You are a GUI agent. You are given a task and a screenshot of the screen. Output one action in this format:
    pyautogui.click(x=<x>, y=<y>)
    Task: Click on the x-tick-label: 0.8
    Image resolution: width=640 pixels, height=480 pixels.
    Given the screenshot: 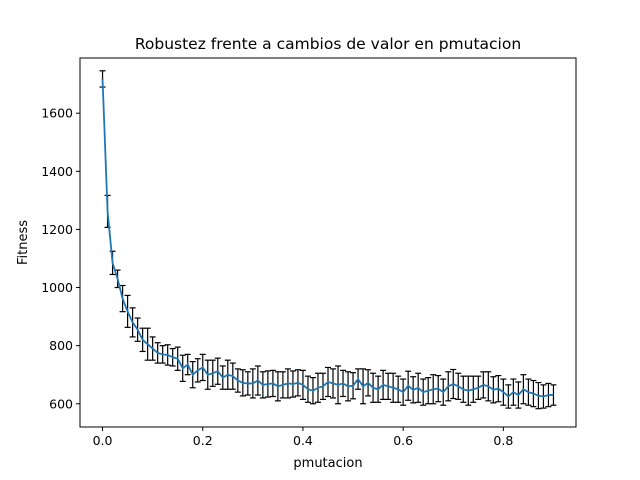 What is the action you would take?
    pyautogui.click(x=503, y=440)
    